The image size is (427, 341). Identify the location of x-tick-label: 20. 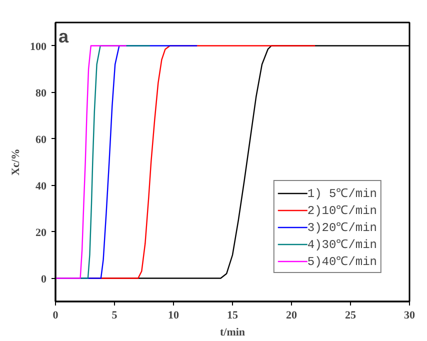
(292, 316).